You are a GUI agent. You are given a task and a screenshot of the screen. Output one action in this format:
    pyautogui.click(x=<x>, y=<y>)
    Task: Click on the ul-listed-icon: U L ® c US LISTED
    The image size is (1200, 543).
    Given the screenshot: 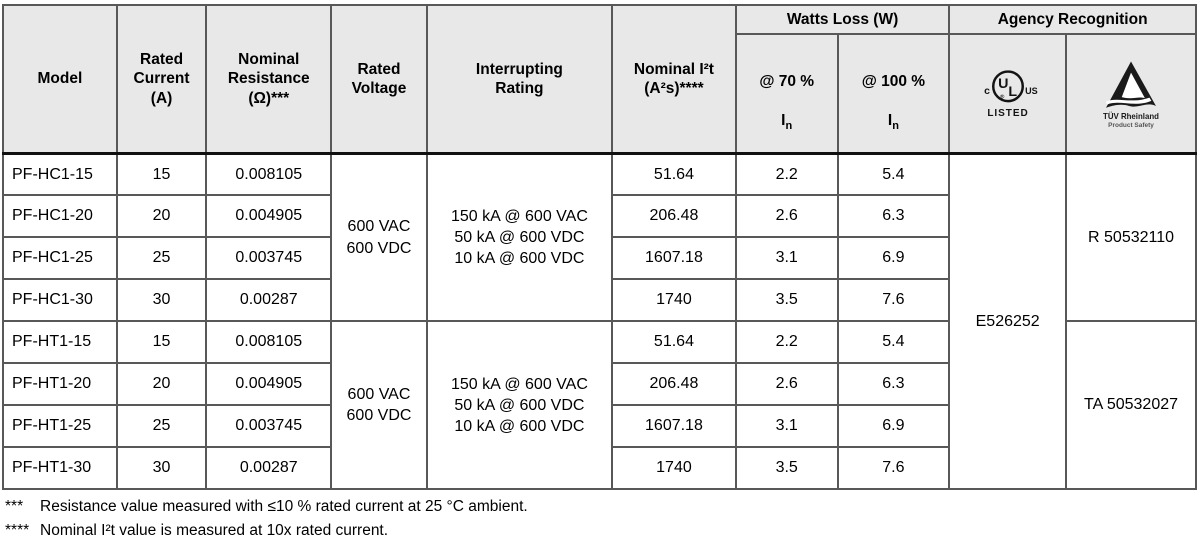 What is the action you would take?
    pyautogui.click(x=1011, y=94)
    